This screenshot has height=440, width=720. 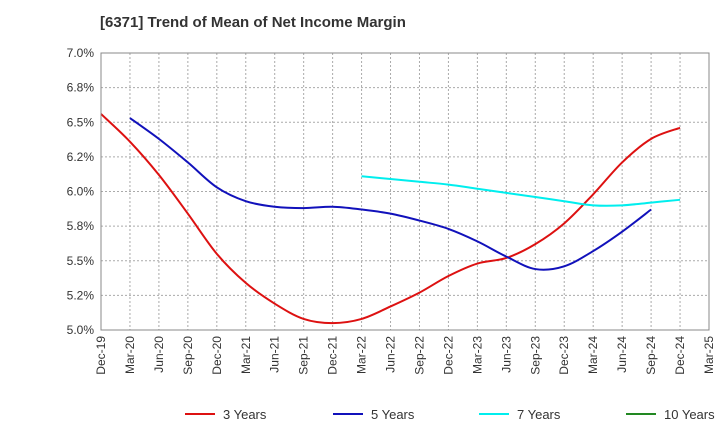 What do you see at coordinates (521, 191) in the screenshot?
I see `series-line-7-years` at bounding box center [521, 191].